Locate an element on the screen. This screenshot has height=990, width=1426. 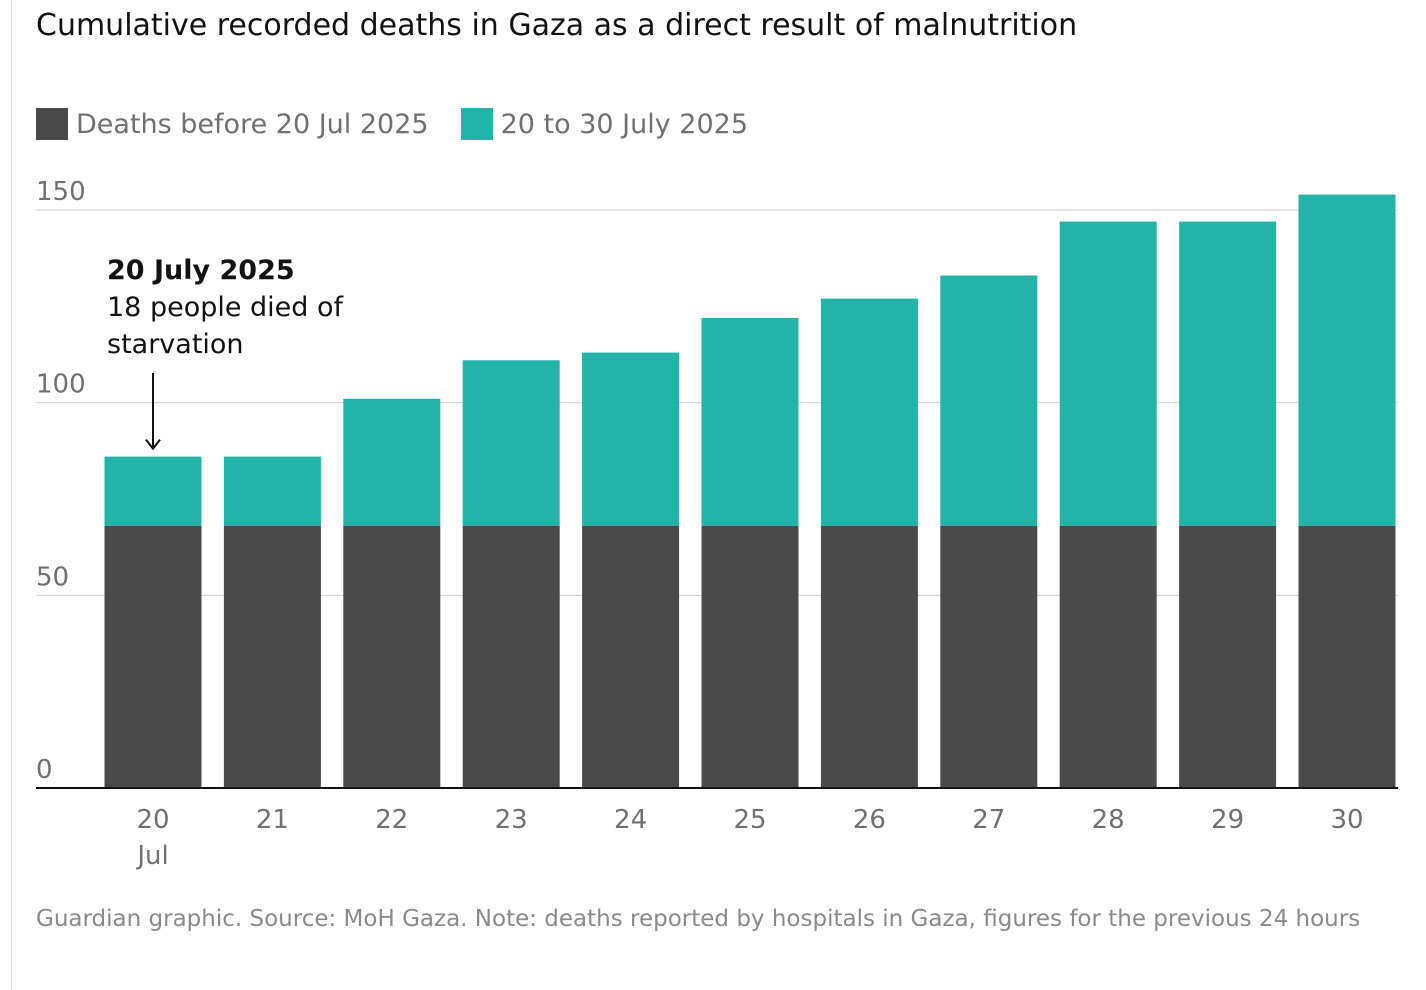
x-tick-label: 26 is located at coordinates (869, 820).